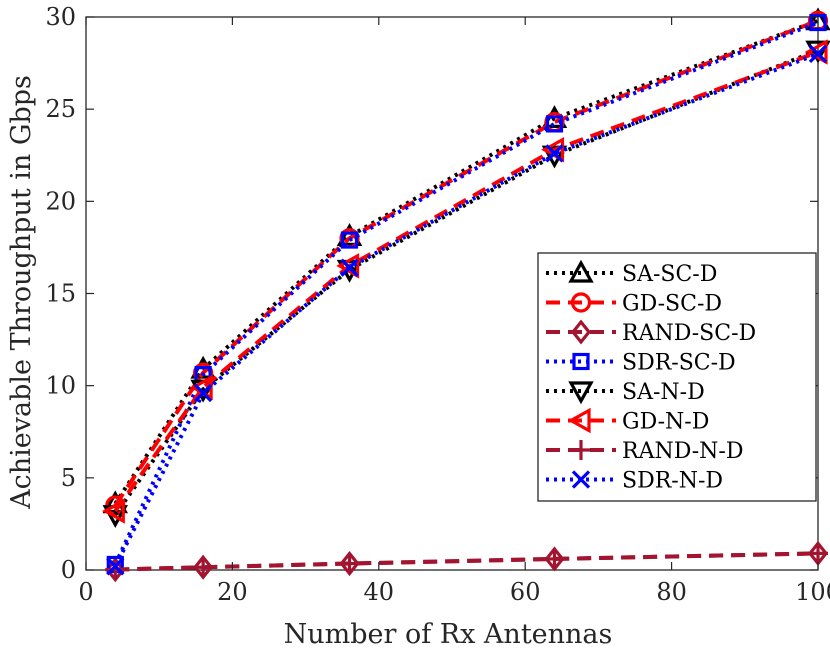  What do you see at coordinates (672, 304) in the screenshot?
I see `legend-label: GD-SC-D` at bounding box center [672, 304].